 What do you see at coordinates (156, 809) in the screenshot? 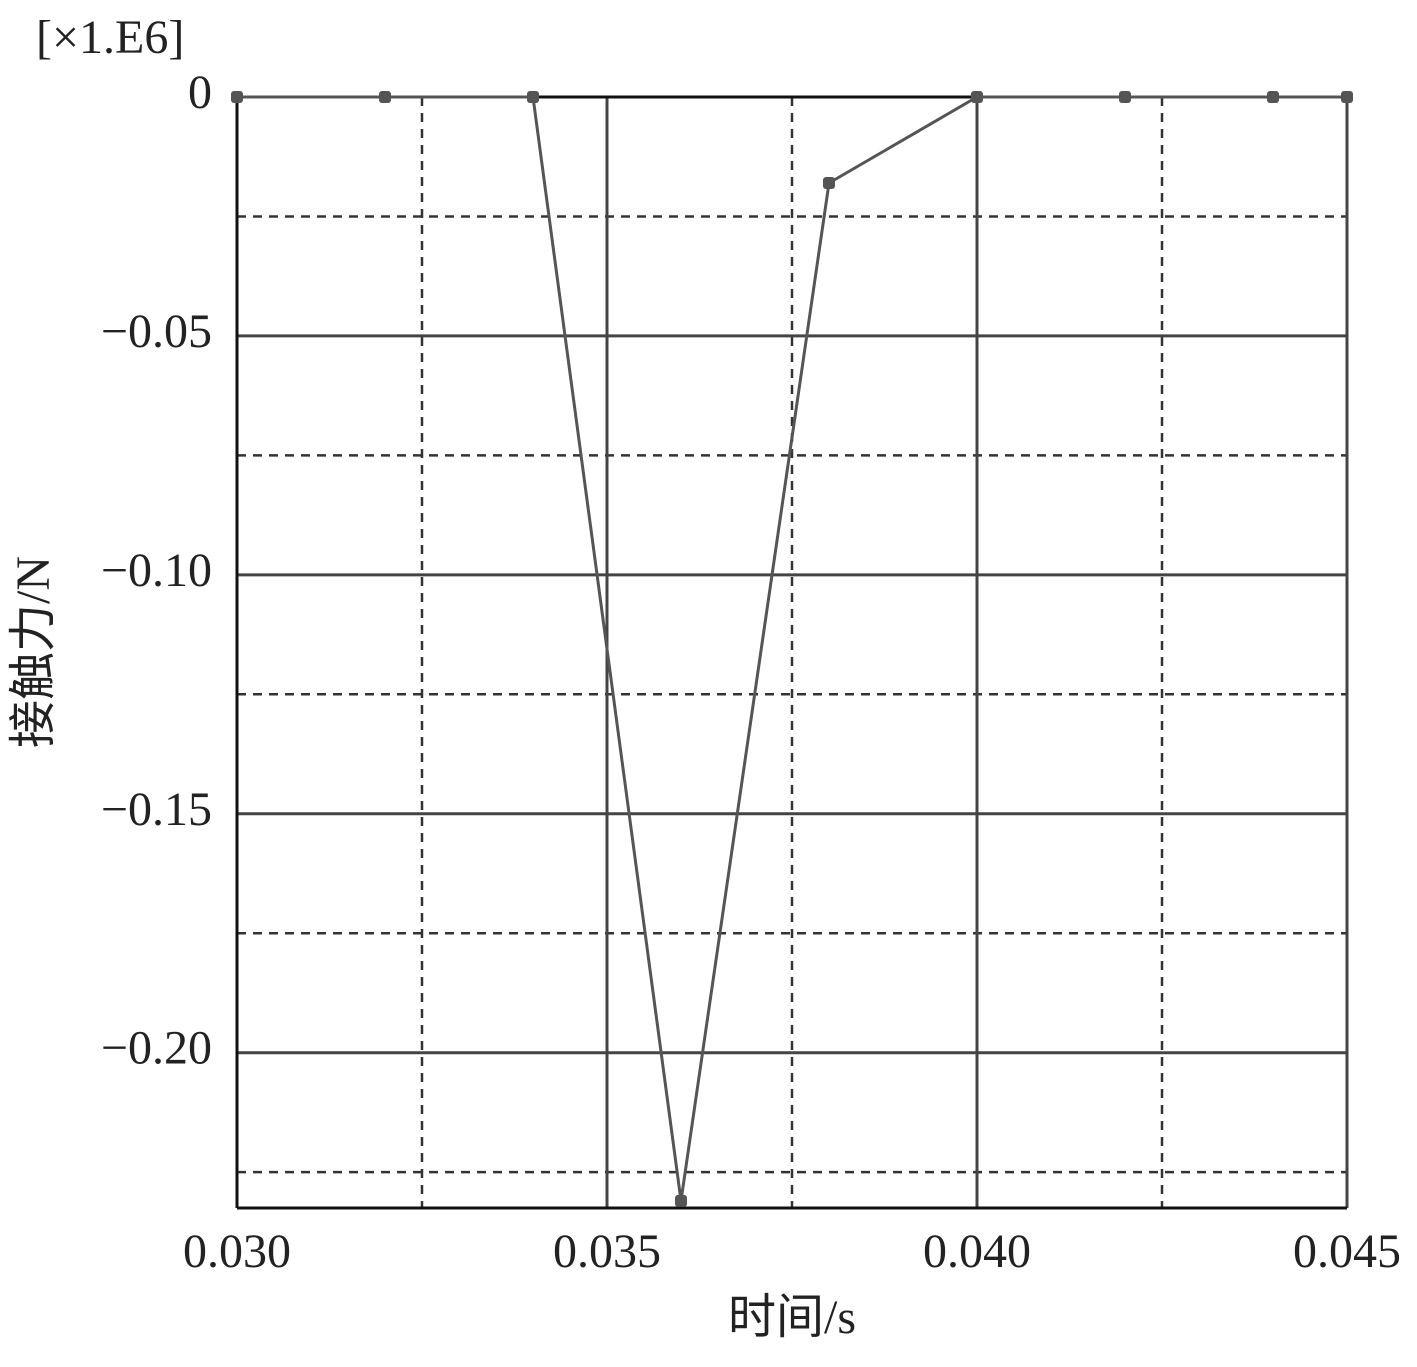
I see `y-tick-label: −0.15` at bounding box center [156, 809].